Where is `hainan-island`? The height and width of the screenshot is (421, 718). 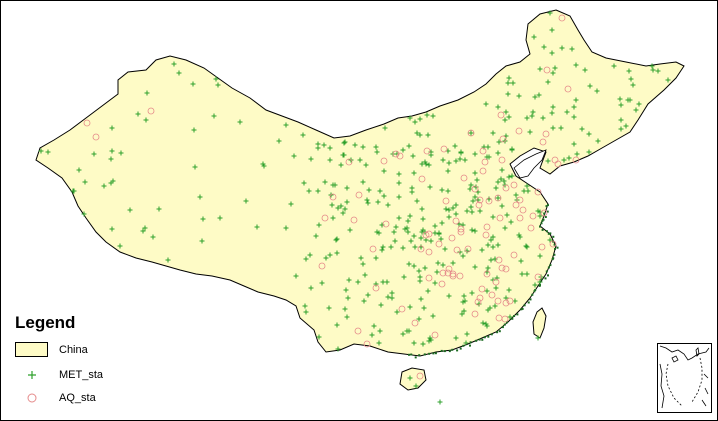
hainan-island is located at coordinates (413, 379).